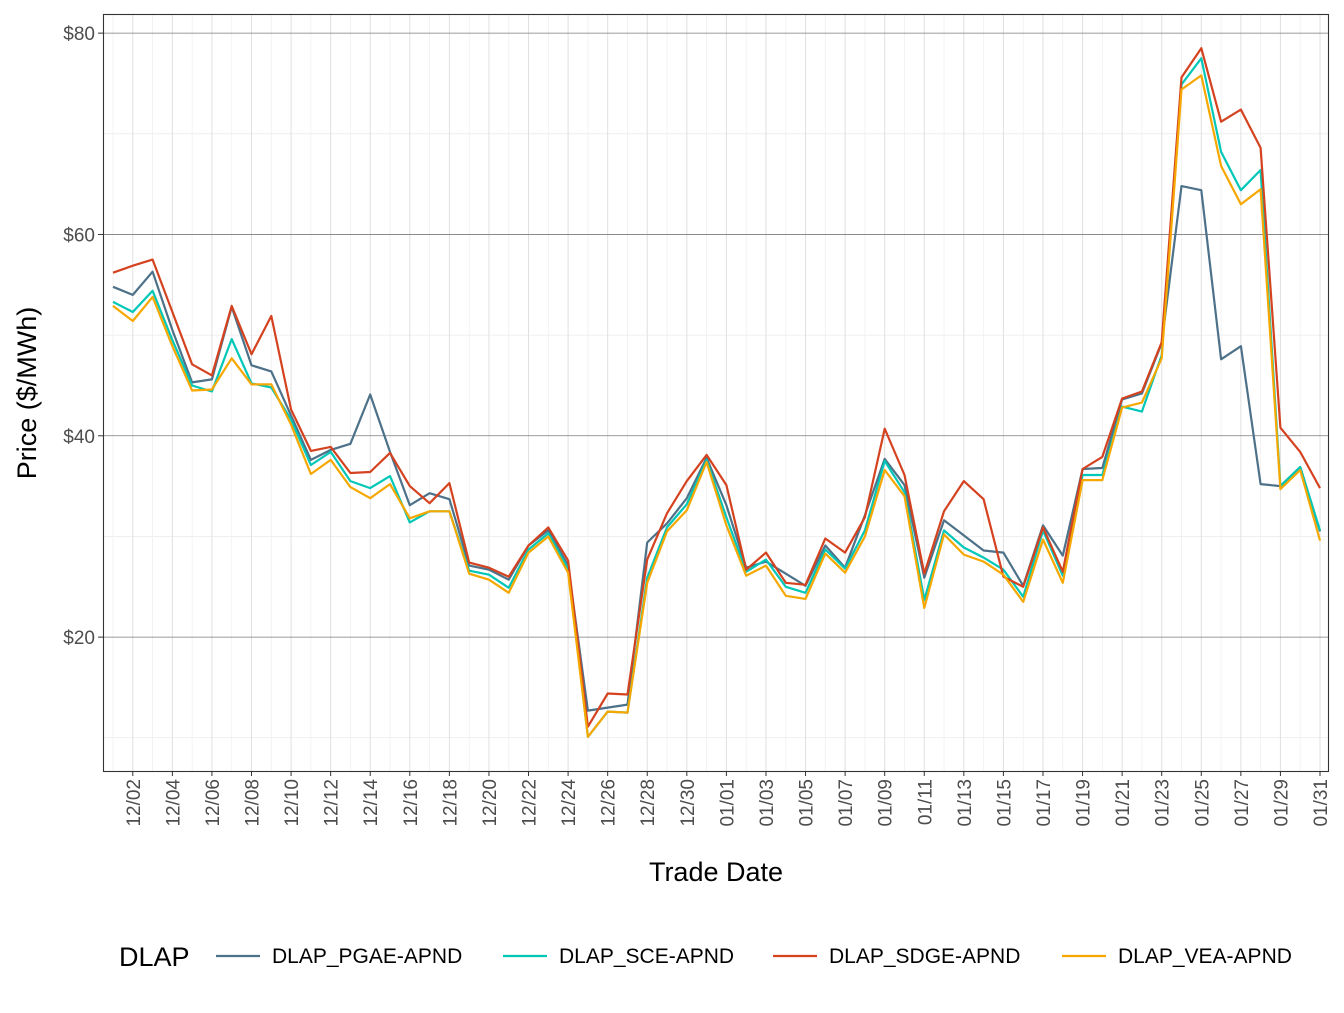 The height and width of the screenshot is (1013, 1344). What do you see at coordinates (924, 956) in the screenshot?
I see `legend-label: DLAP_SDGE-APND` at bounding box center [924, 956].